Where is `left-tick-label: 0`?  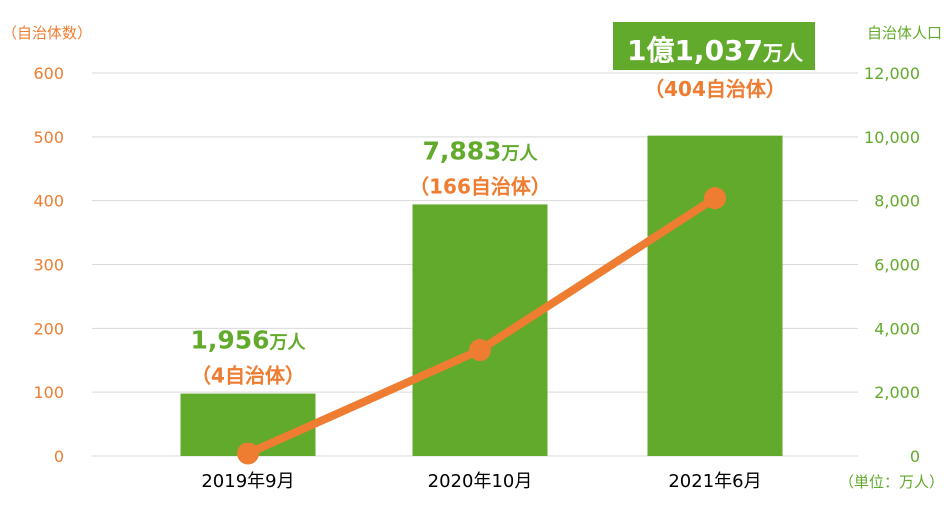 left-tick-label: 0 is located at coordinates (59, 456).